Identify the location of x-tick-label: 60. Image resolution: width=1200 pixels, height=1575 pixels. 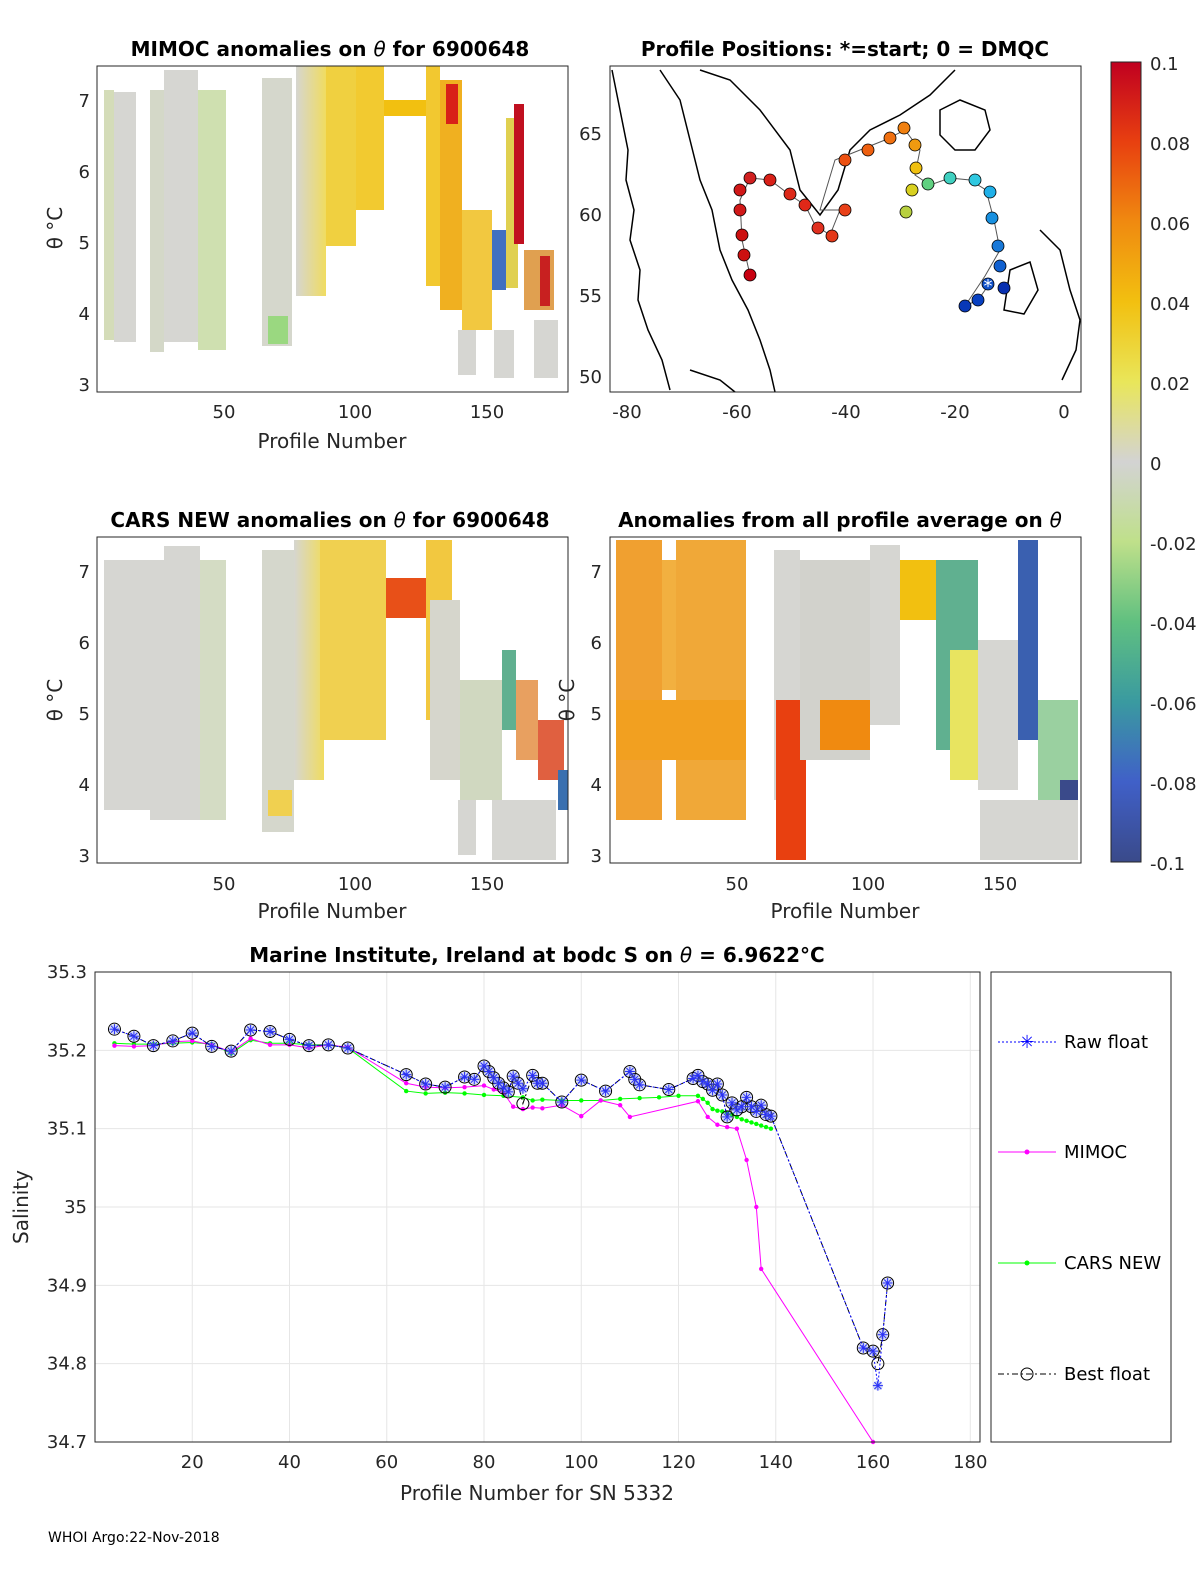
(386, 1462).